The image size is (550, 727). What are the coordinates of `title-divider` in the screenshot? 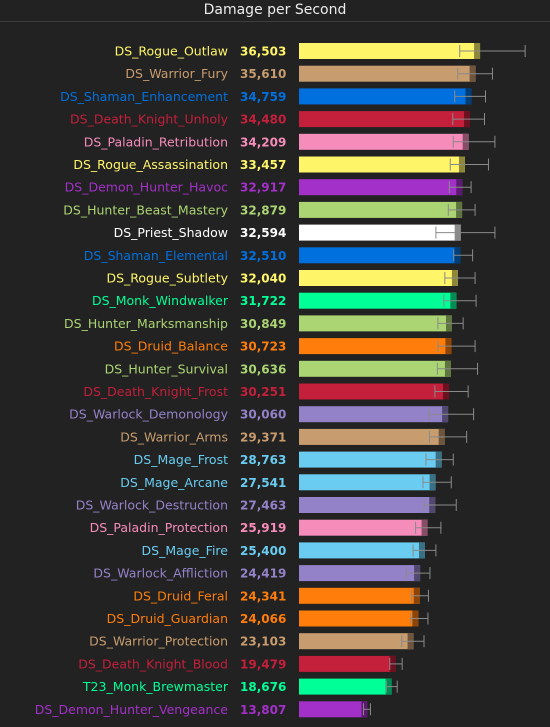 It's located at (275, 21).